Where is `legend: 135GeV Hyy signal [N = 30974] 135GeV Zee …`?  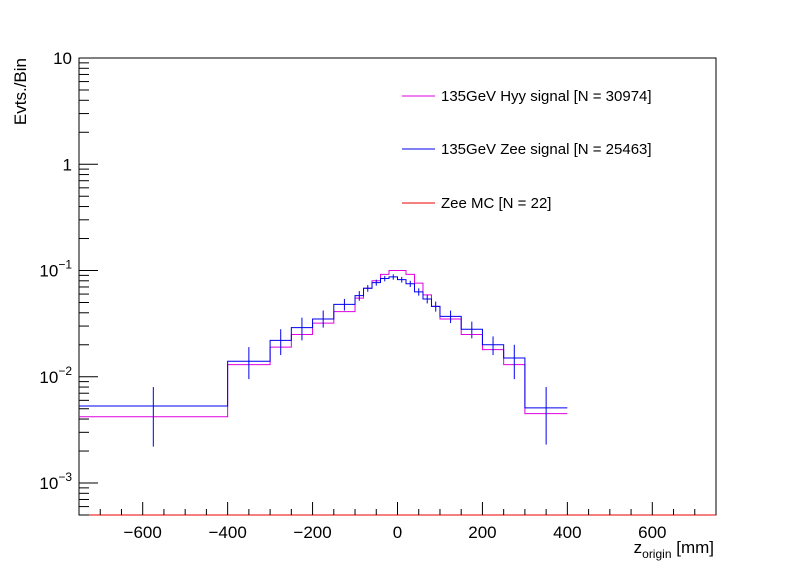
legend: 135GeV Hyy signal [N = 30974] 135GeV Zee … is located at coordinates (527, 150).